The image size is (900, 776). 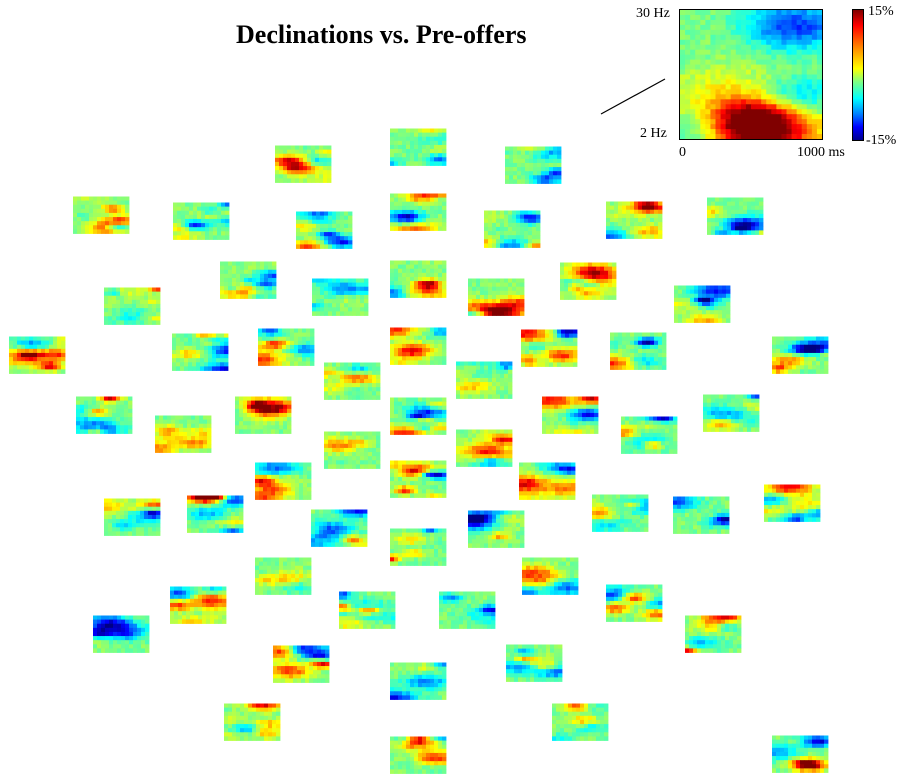 I want to click on inset-spectrogram, so click(x=751, y=74).